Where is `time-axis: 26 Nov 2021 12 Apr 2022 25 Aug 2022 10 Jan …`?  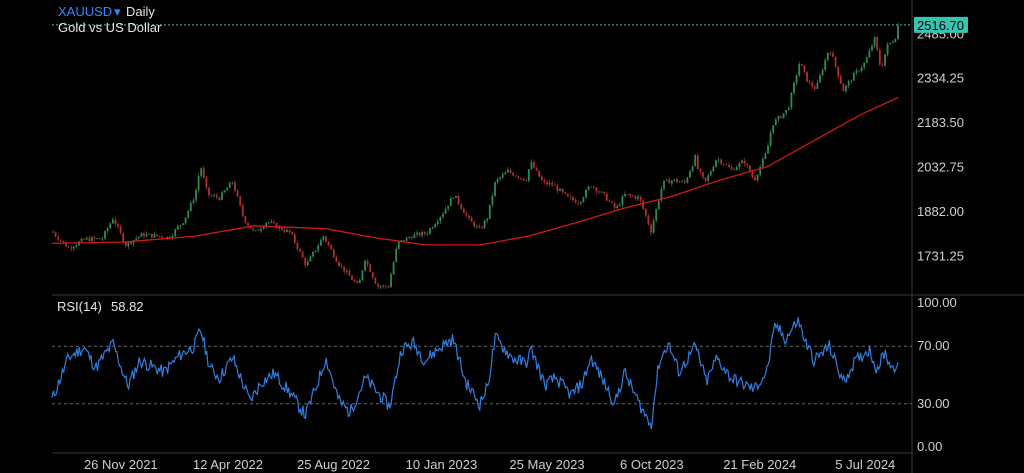
time-axis: 26 Nov 2021 12 Apr 2022 25 Aug 2022 10 Jan … is located at coordinates (489, 464).